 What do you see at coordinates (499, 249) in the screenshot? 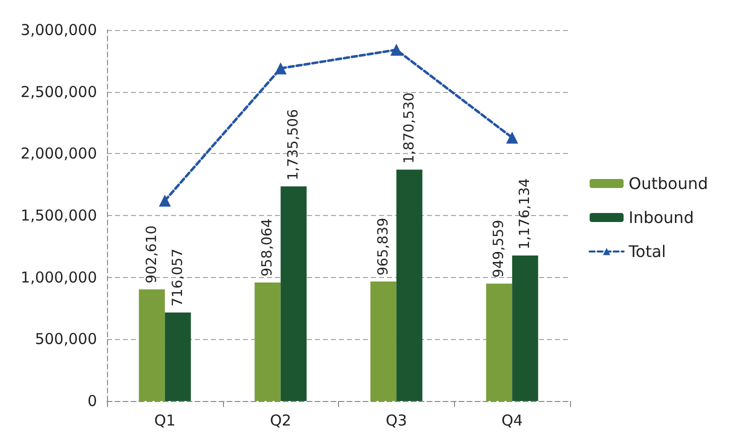
I see `data-label: 949,559` at bounding box center [499, 249].